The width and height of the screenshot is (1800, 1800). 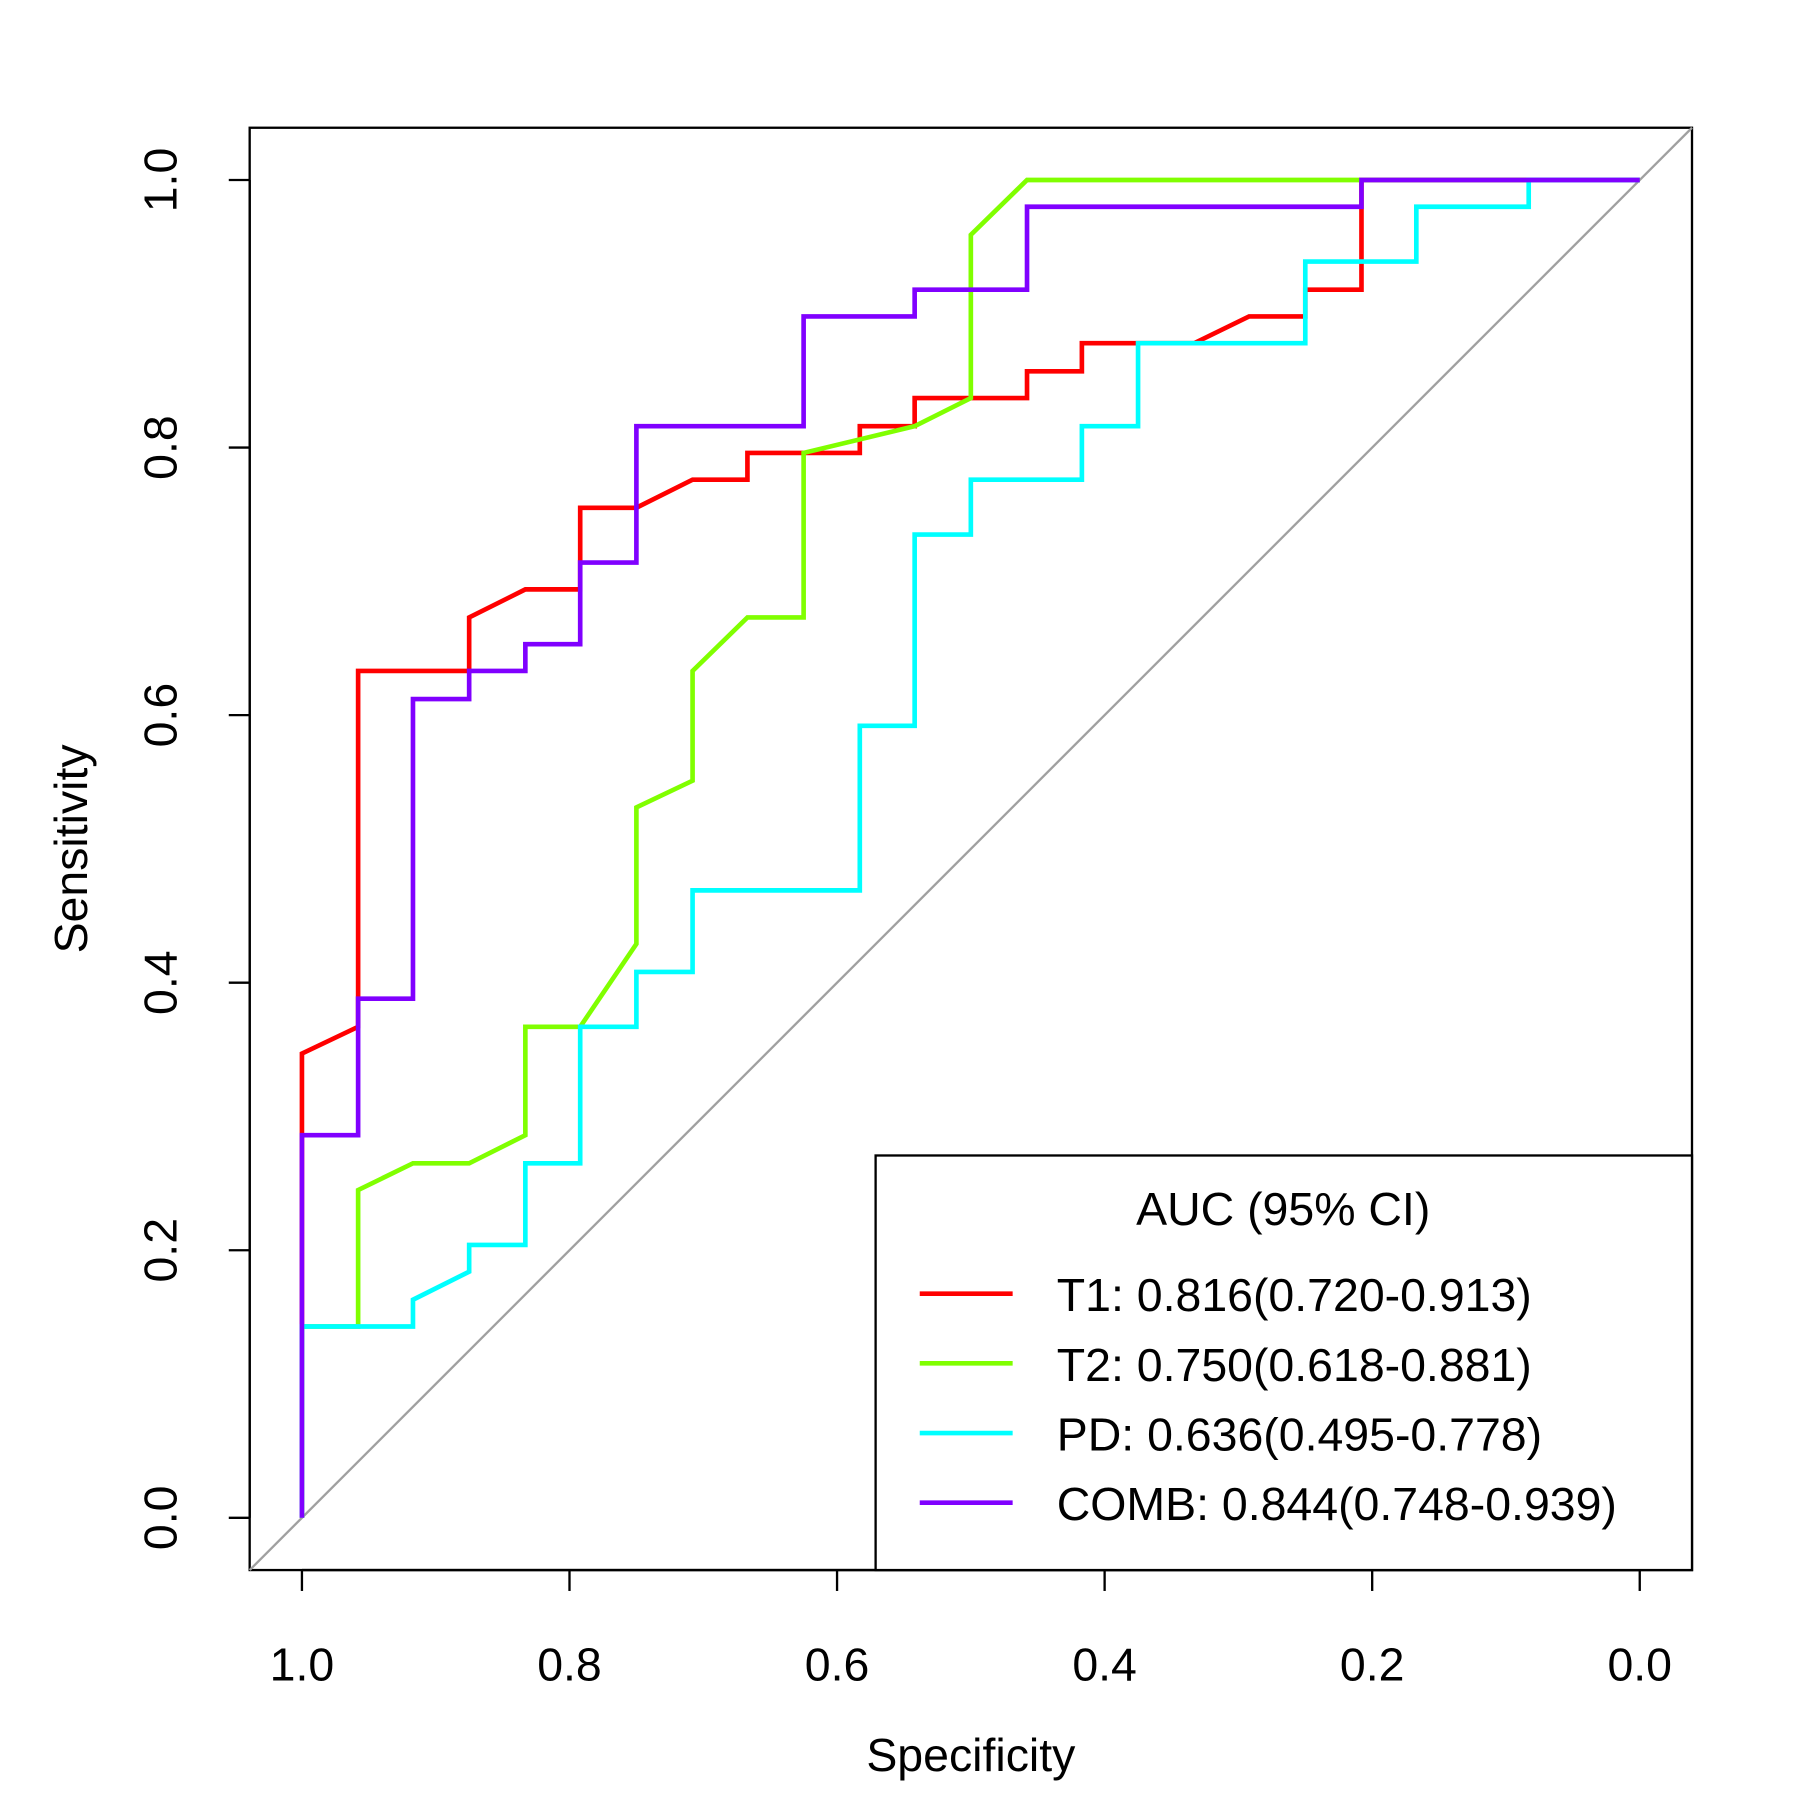 I want to click on legend-label-t1: T1: 0.816(0.720-0.913), so click(x=1294, y=1295).